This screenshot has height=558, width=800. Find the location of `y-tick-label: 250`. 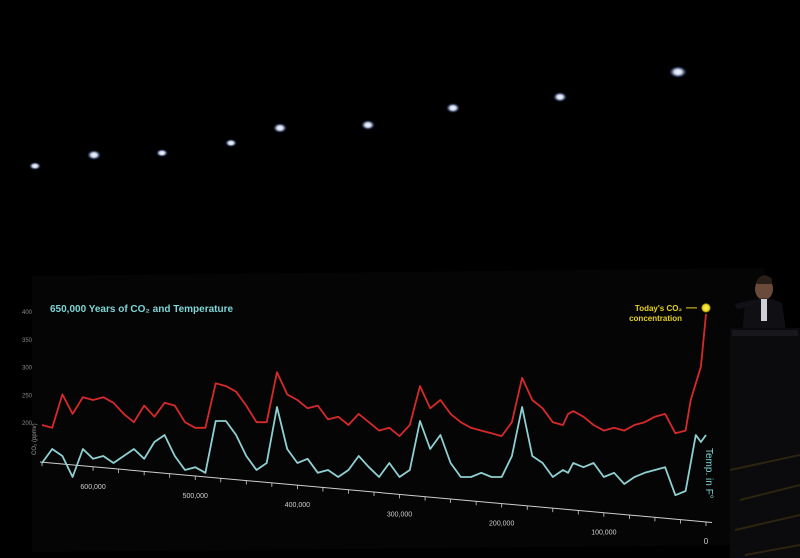

y-tick-label: 250 is located at coordinates (27, 396).